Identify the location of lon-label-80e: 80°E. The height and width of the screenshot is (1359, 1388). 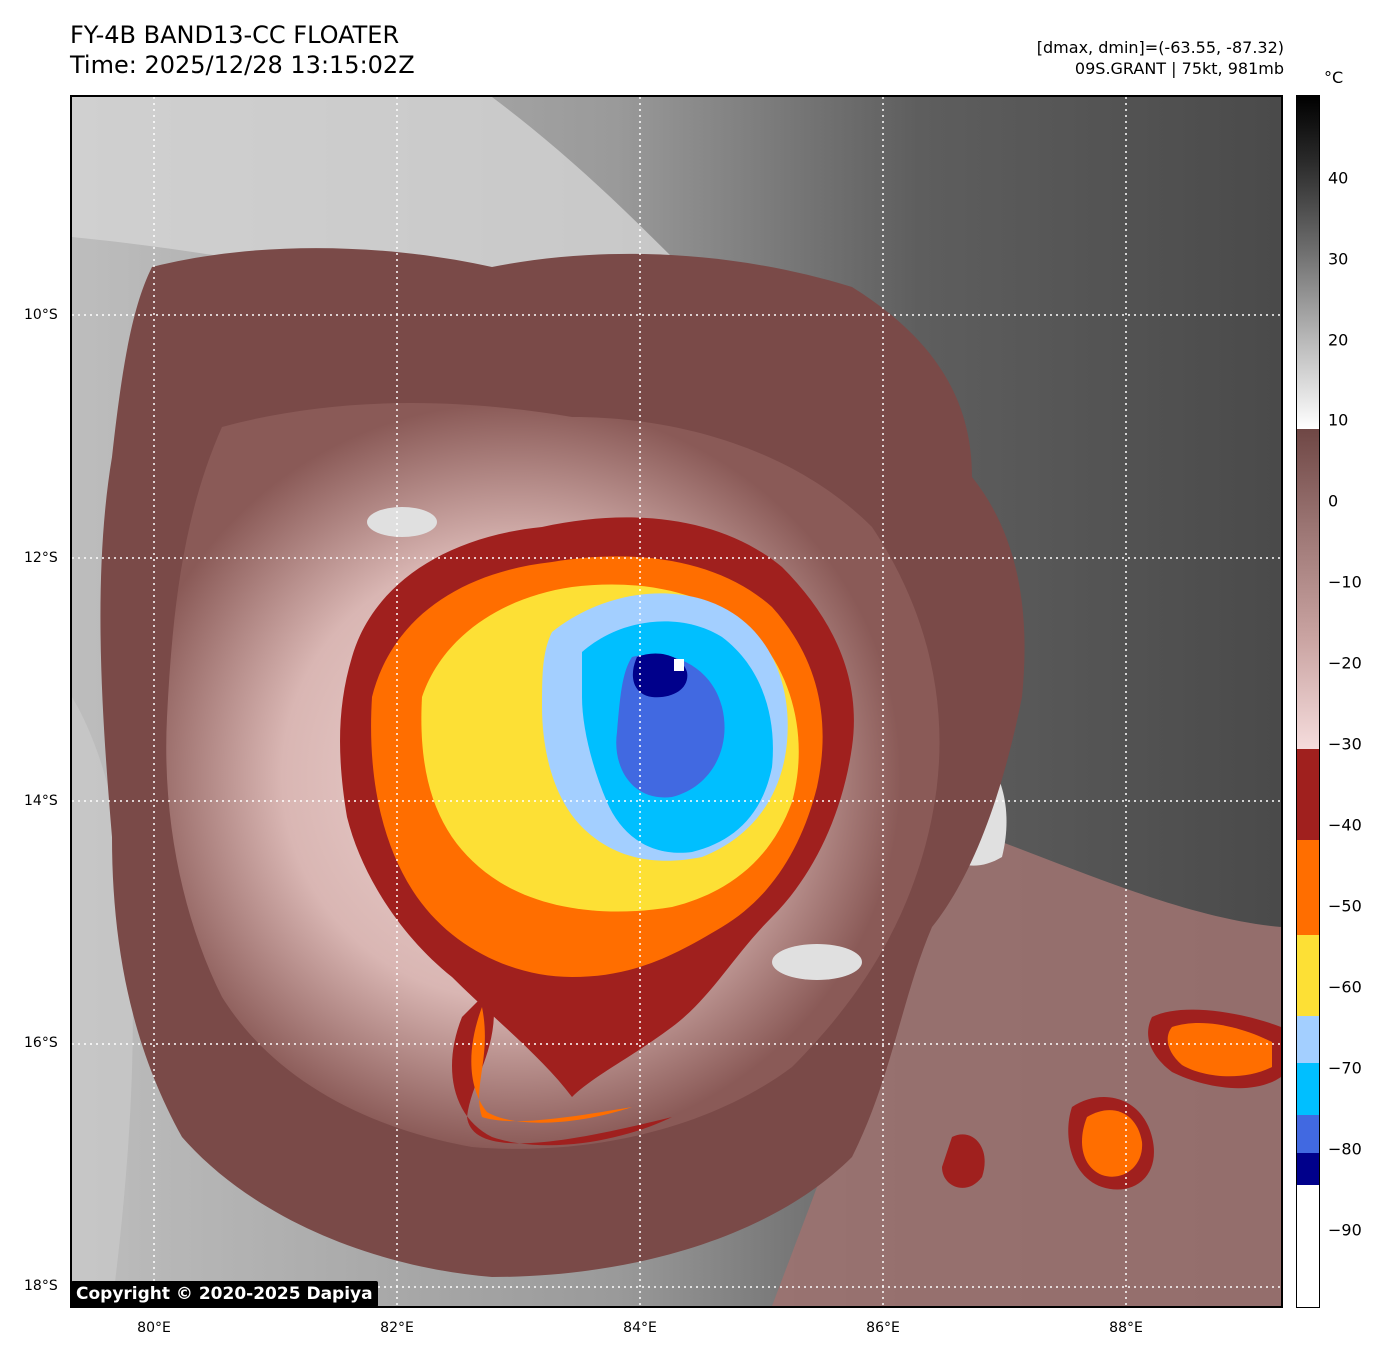
(154, 1328).